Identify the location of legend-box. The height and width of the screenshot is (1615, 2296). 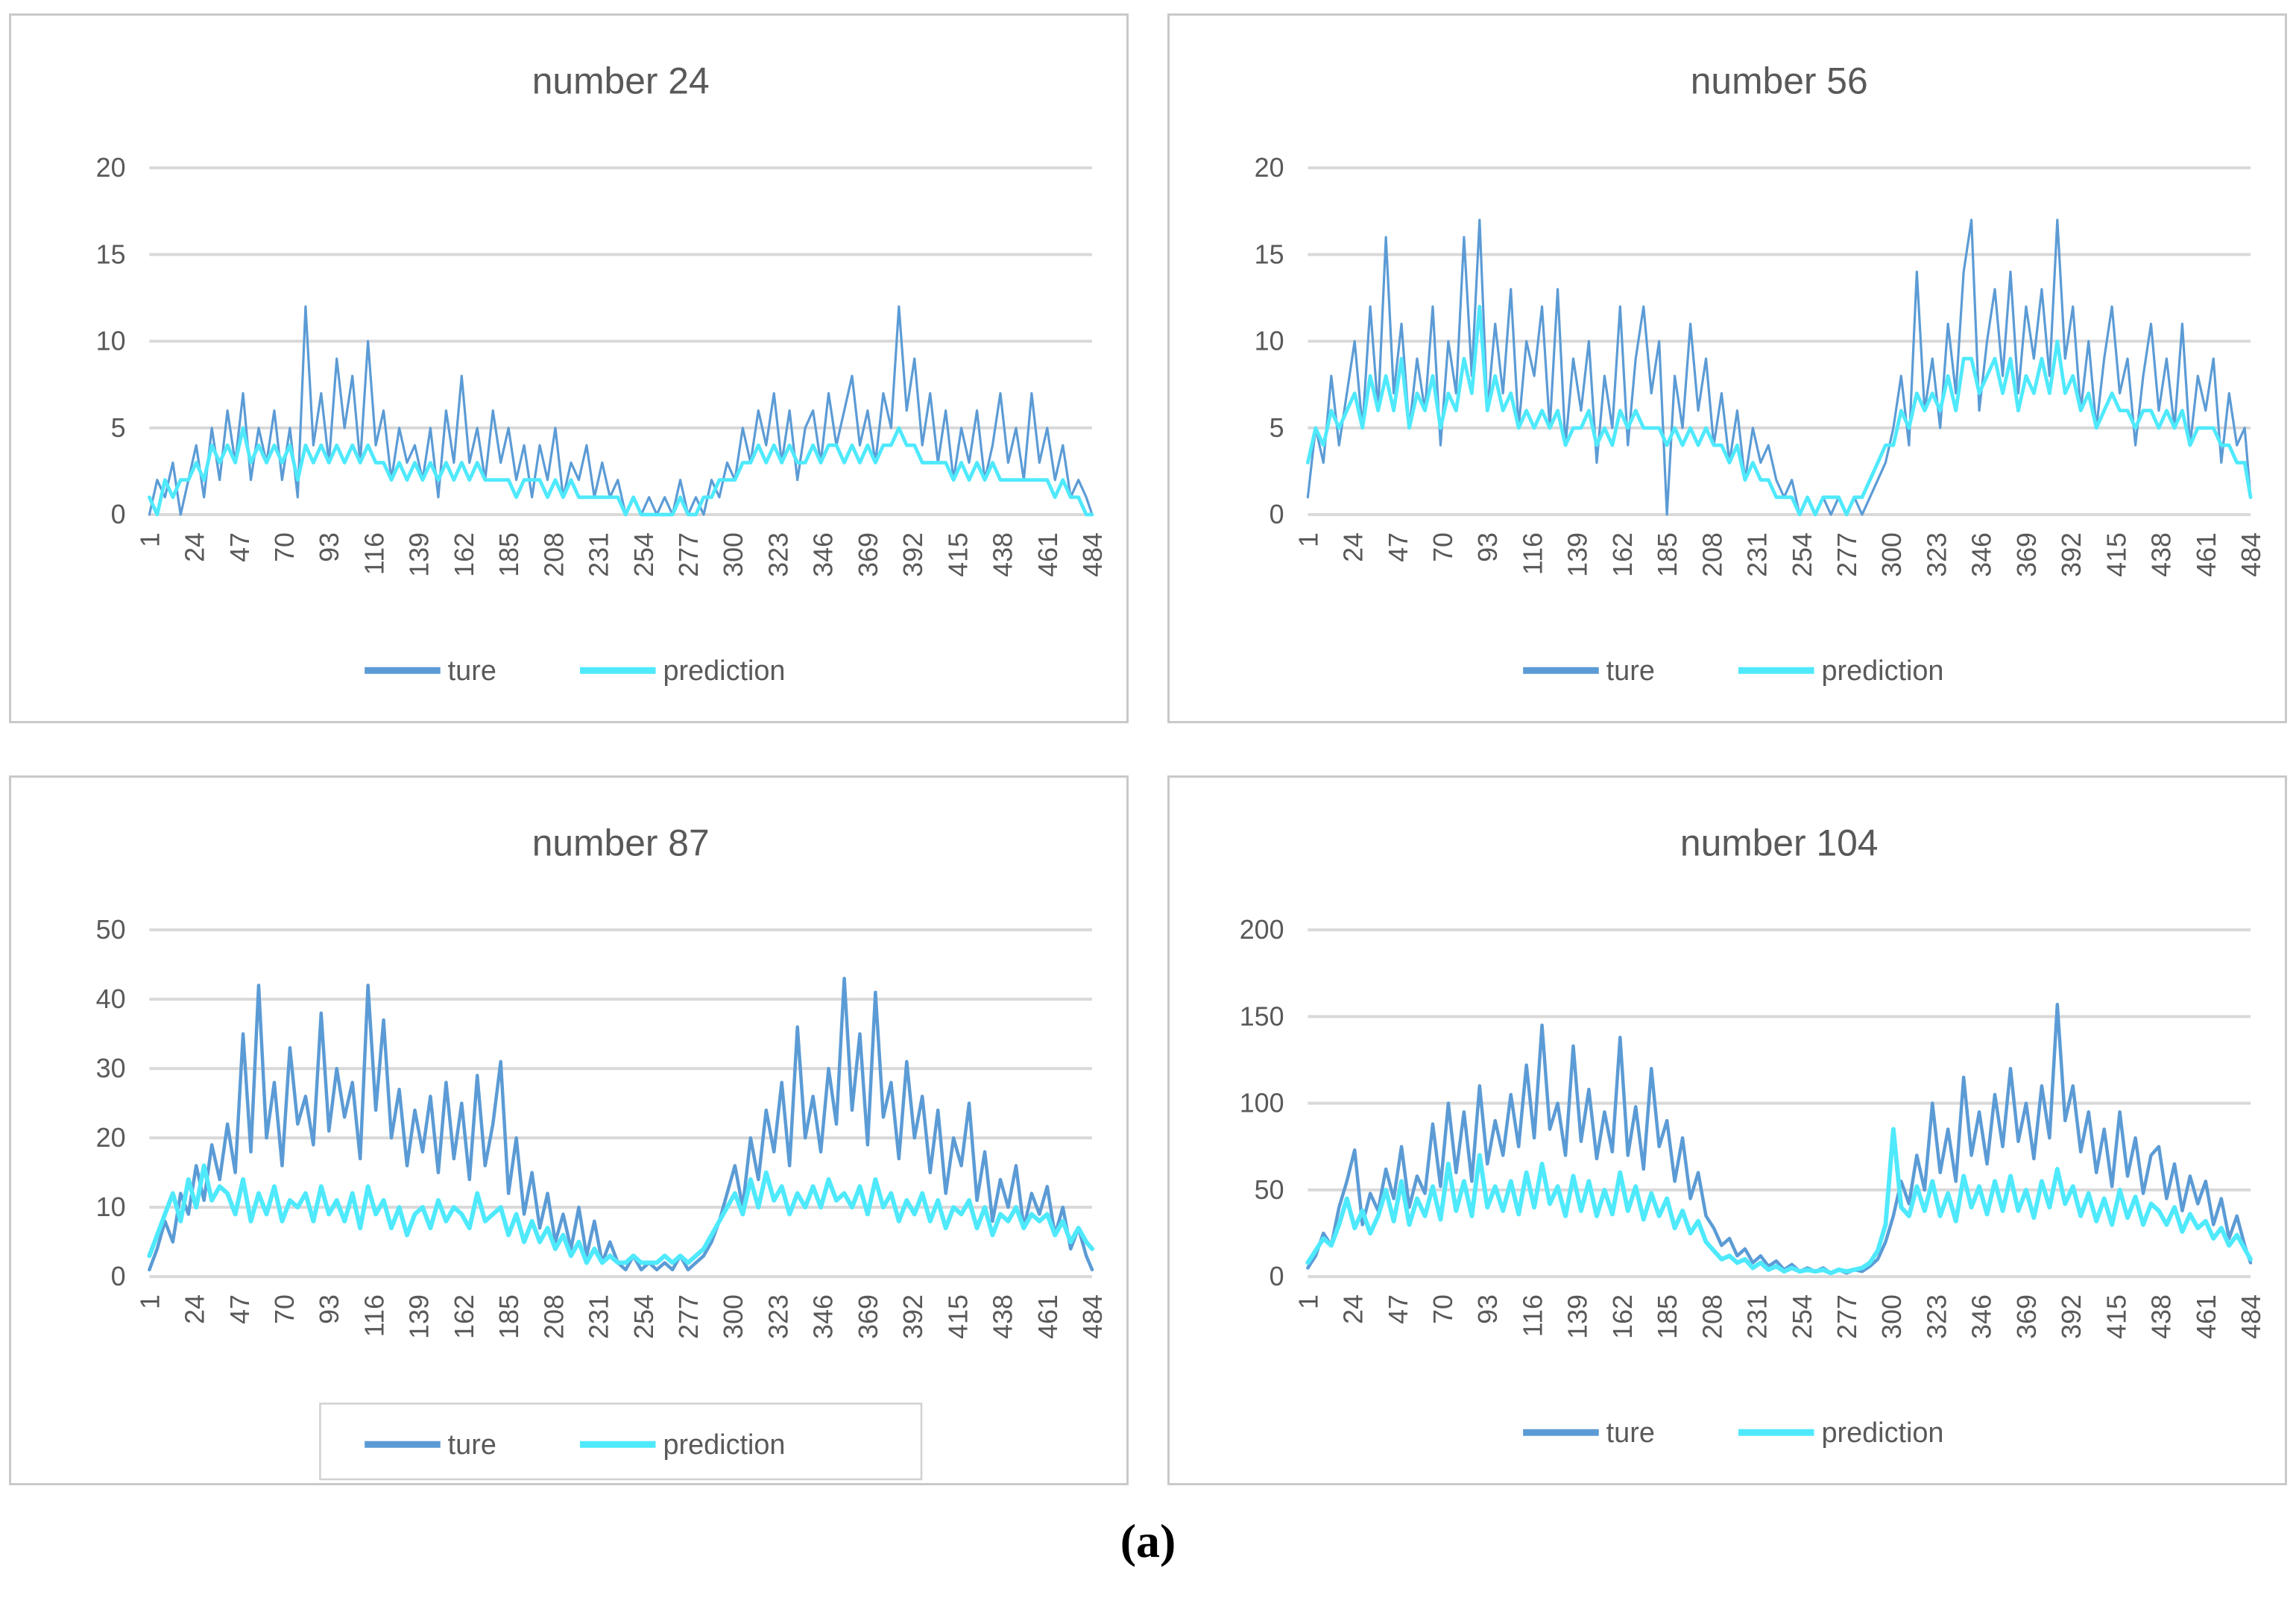
(621, 1441).